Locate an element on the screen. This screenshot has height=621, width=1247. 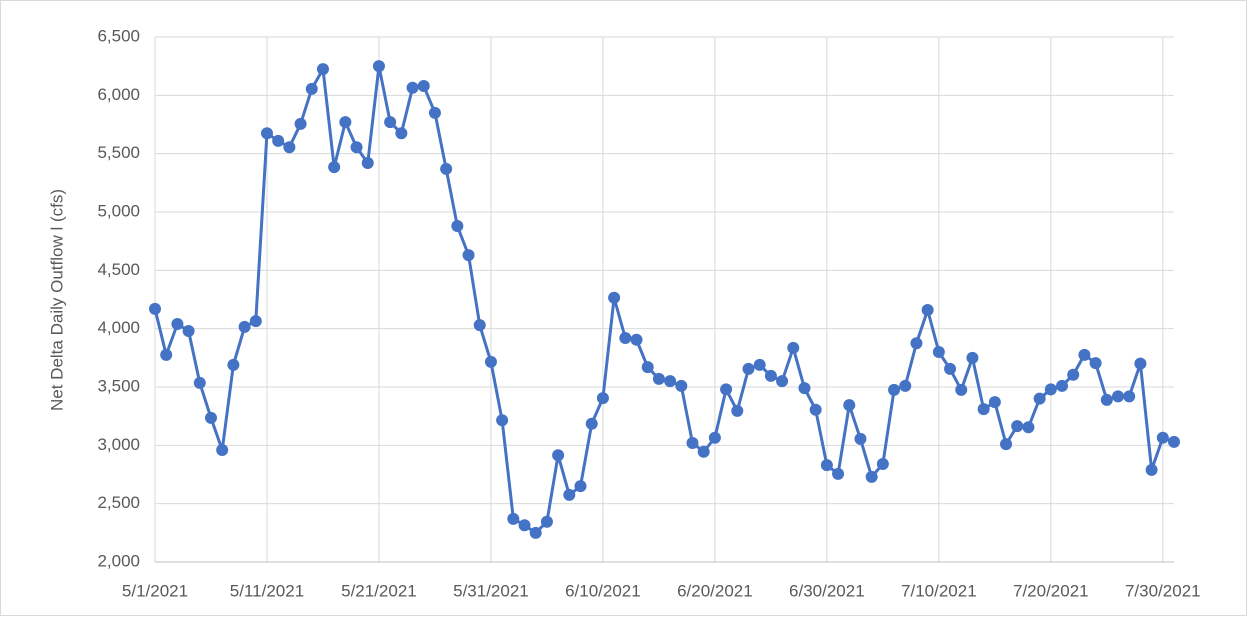
x-tick-label: 6/30/2021 is located at coordinates (827, 590).